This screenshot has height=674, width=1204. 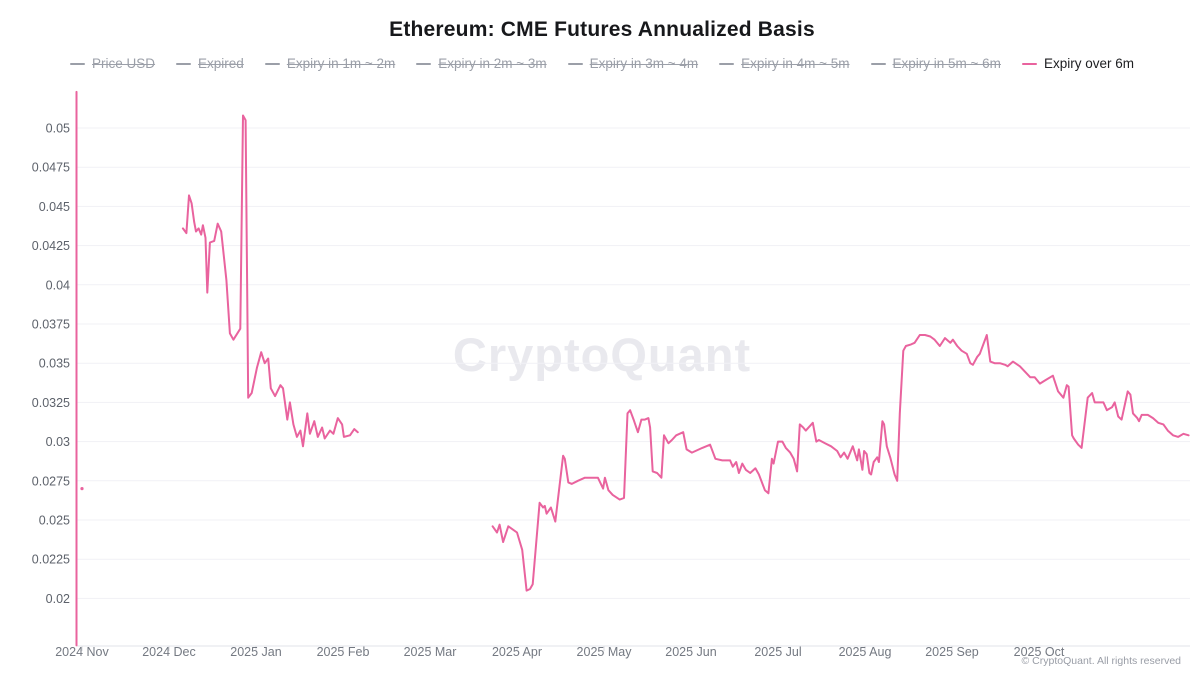 What do you see at coordinates (221, 63) in the screenshot?
I see `legend-item-label: Expired` at bounding box center [221, 63].